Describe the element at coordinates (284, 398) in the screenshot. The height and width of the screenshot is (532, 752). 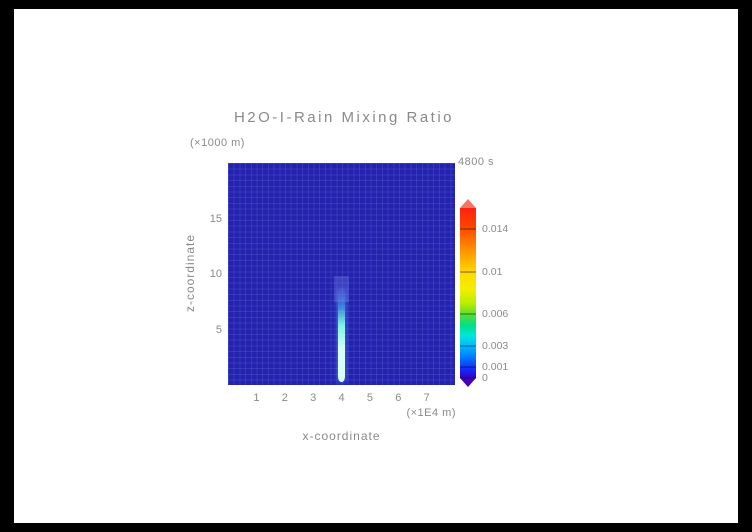
I see `x-tick-label: 2` at that location.